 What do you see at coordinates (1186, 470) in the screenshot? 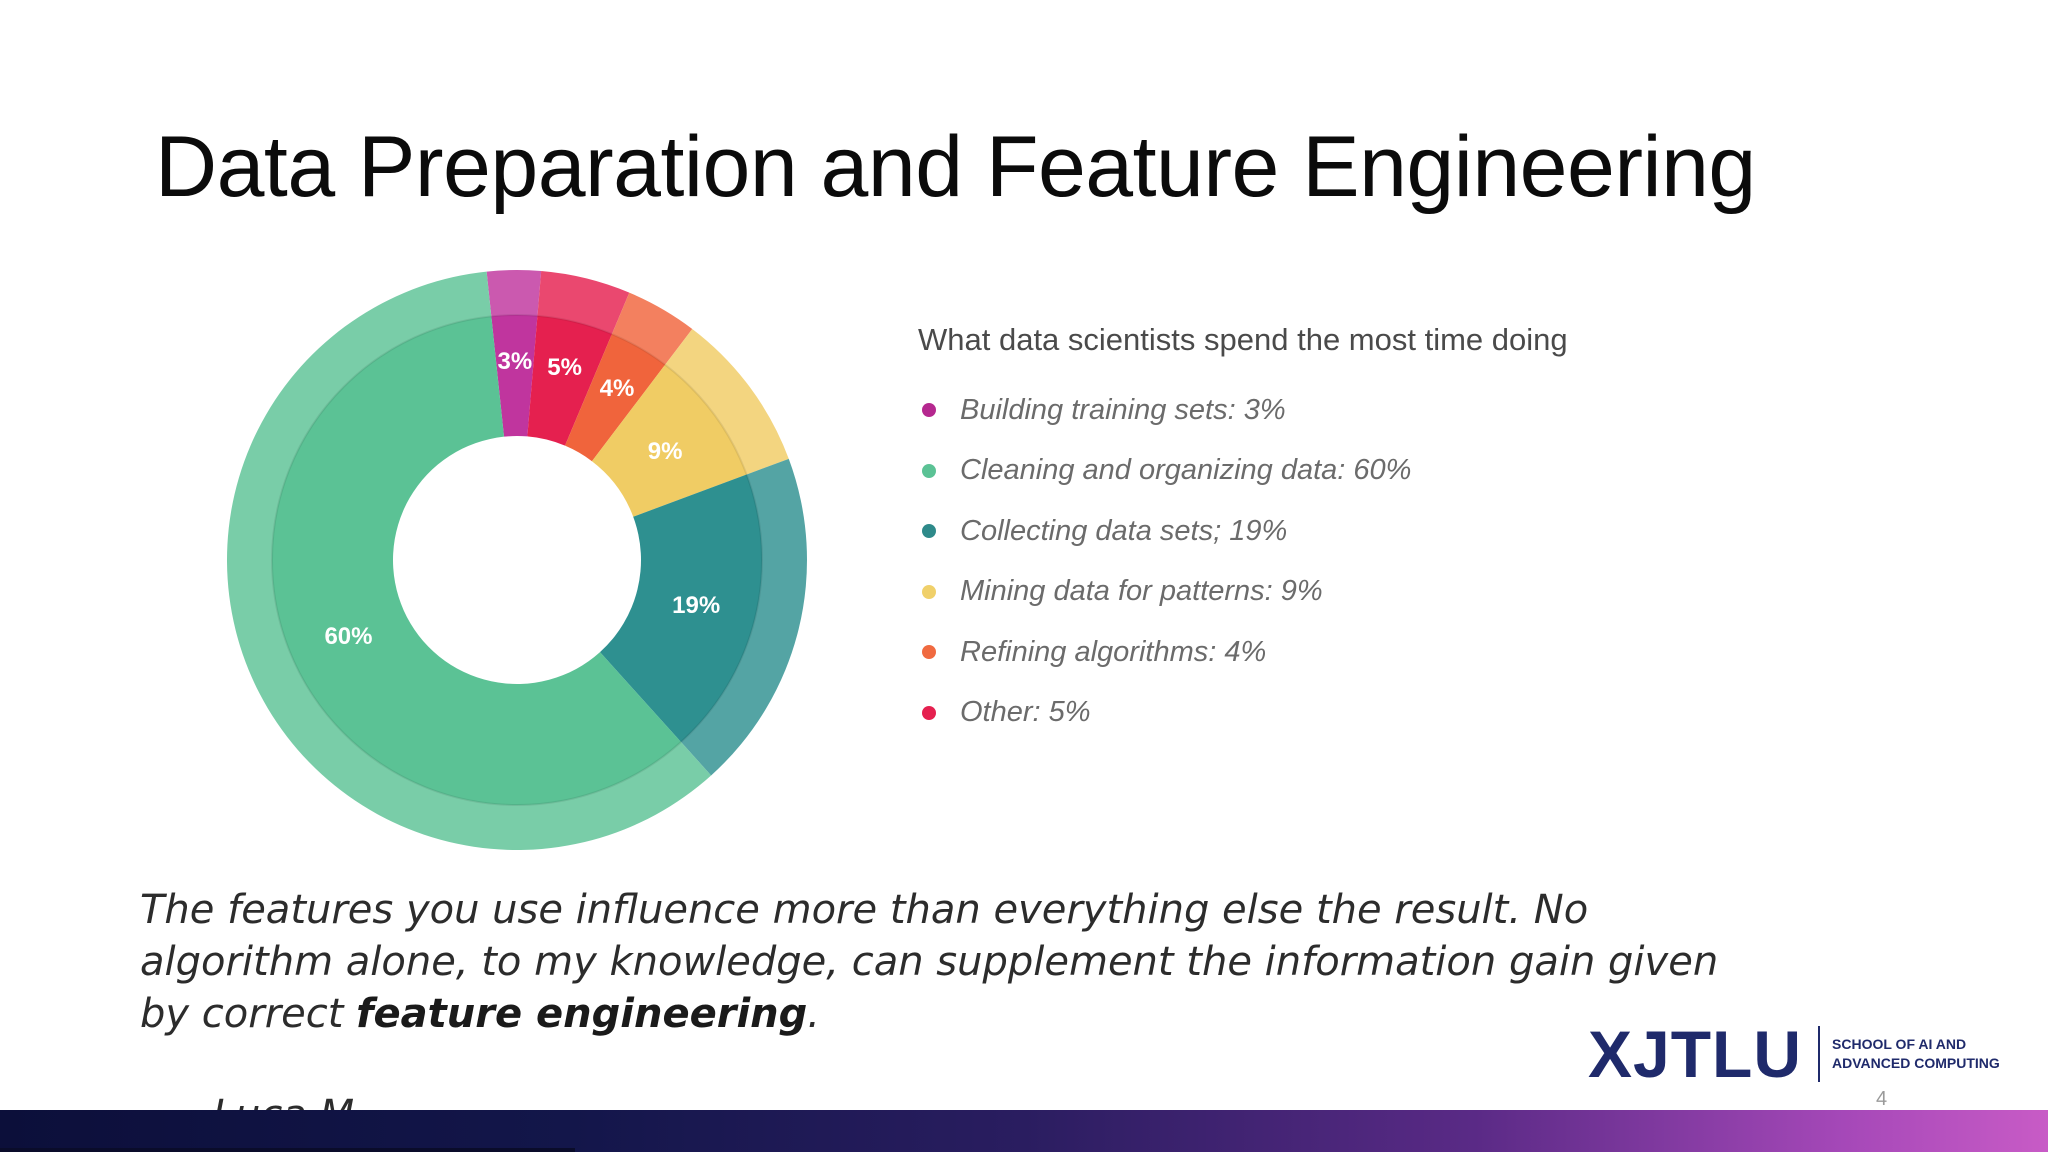
I see `legend-label: Cleaning and organizing data: 60%` at bounding box center [1186, 470].